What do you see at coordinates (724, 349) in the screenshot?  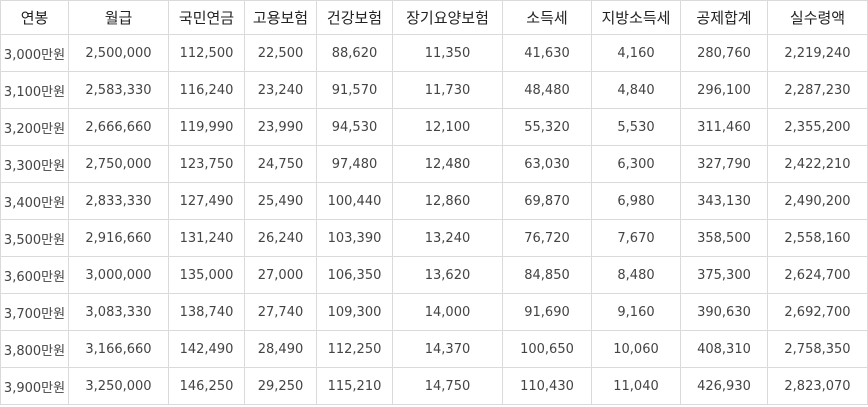 I see `cell-total-deduction: 408,310` at bounding box center [724, 349].